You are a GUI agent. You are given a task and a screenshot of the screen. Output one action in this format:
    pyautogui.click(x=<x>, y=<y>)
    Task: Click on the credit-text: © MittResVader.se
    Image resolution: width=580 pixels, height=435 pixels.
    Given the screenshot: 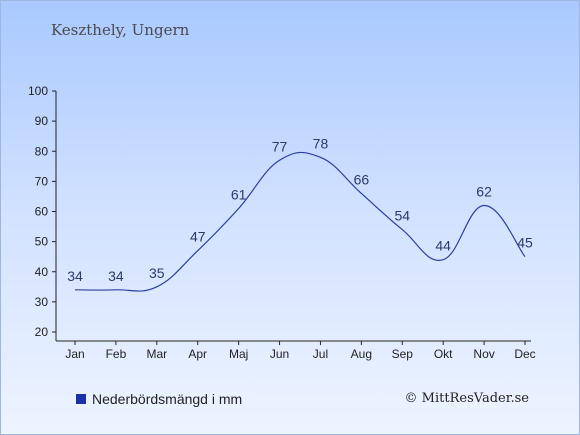 What is the action you would take?
    pyautogui.click(x=466, y=398)
    